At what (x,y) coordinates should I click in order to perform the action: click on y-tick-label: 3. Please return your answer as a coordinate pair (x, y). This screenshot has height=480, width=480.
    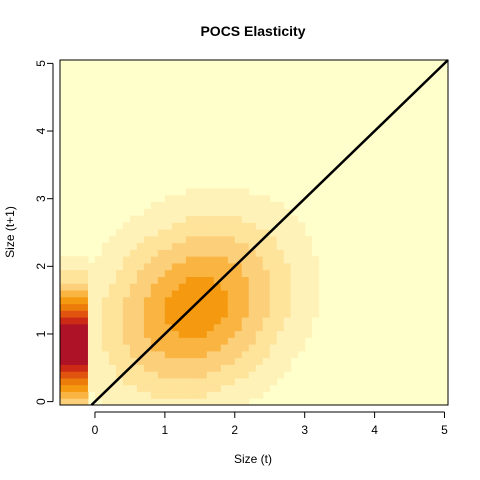
    Looking at the image, I should click on (41, 198).